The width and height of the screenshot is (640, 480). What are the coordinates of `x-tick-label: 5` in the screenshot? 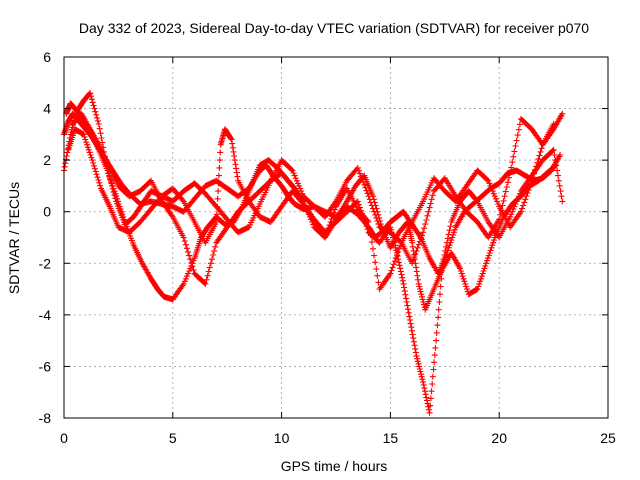 It's located at (173, 438).